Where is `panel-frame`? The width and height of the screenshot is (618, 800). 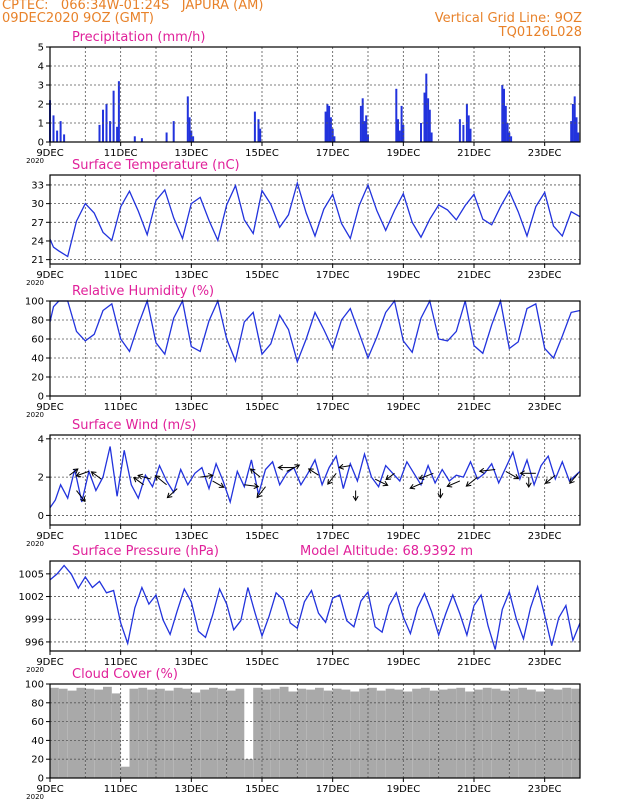 panel-frame is located at coordinates (315, 94).